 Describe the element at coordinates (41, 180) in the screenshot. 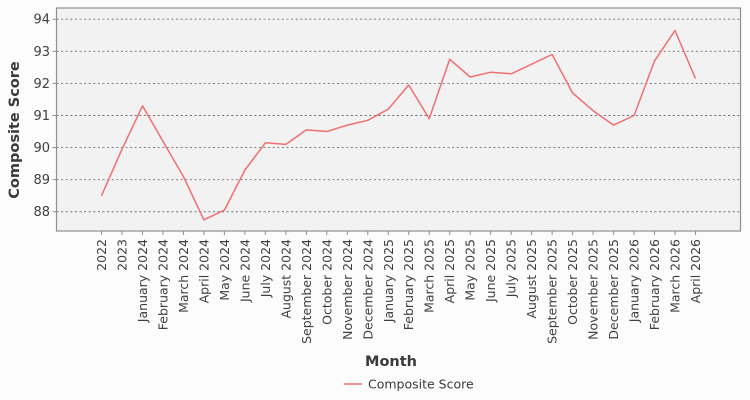

I see `y-tick-label-89: 89` at that location.